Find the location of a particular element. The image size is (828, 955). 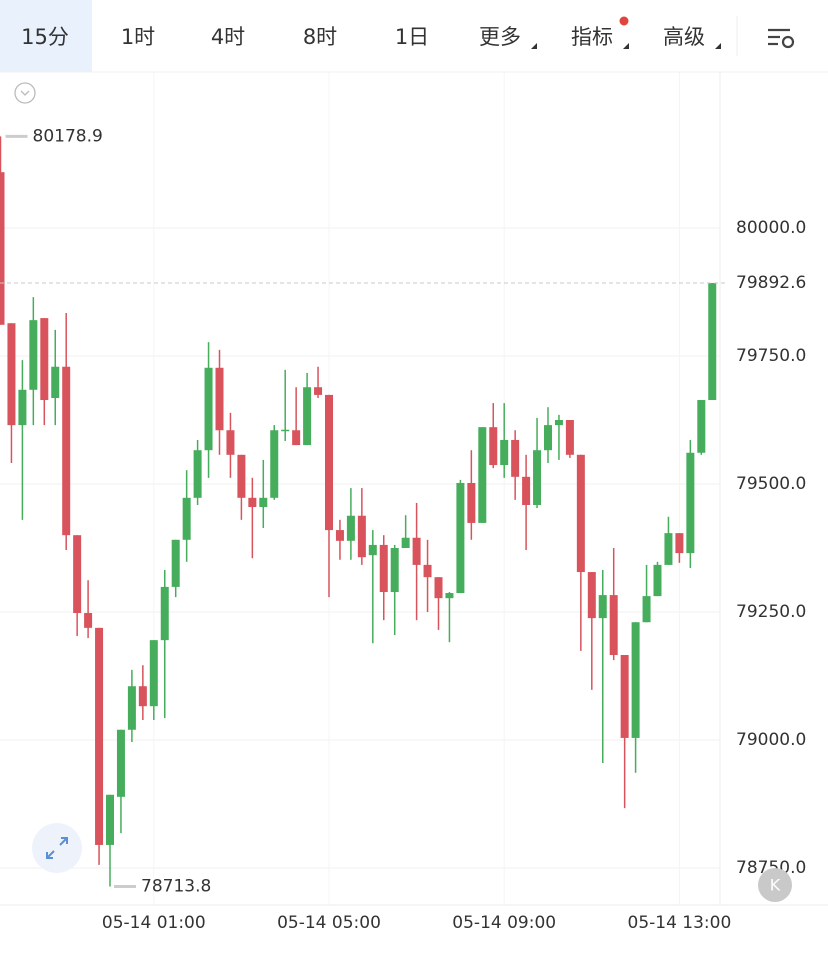

min-label: 78713.8 is located at coordinates (176, 887).